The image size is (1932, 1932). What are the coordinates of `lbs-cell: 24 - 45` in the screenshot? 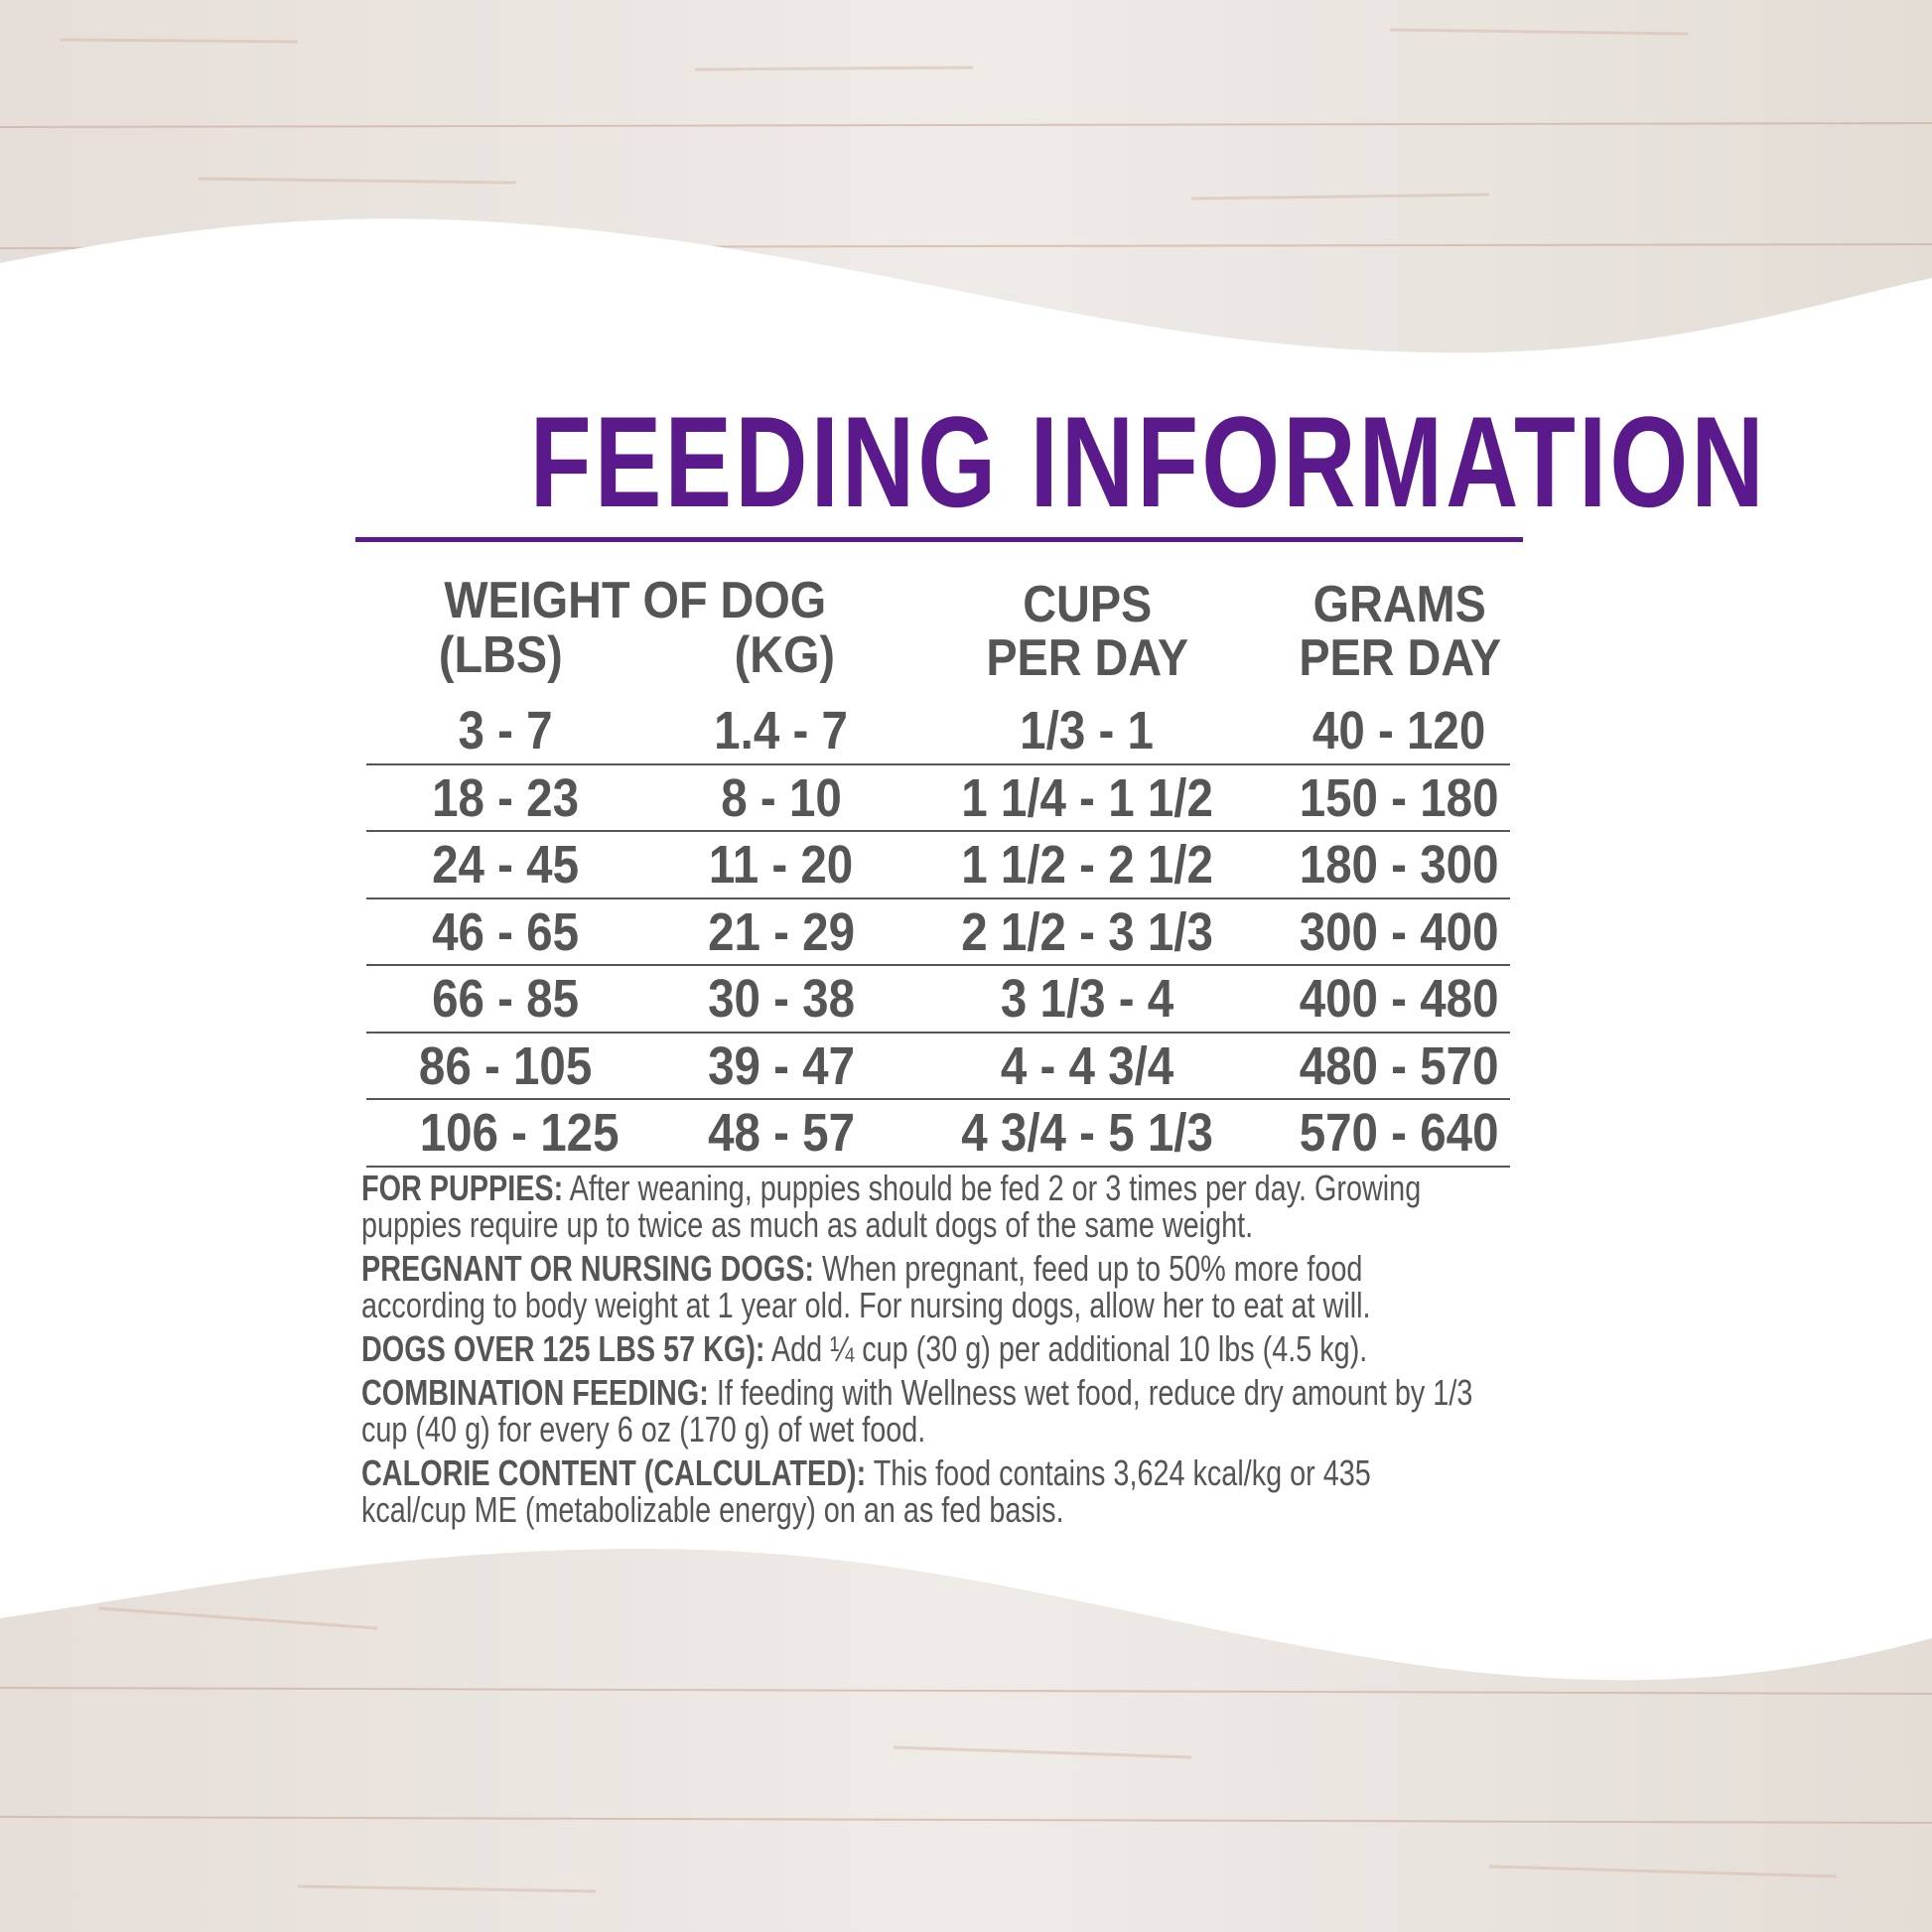 It's located at (505, 865).